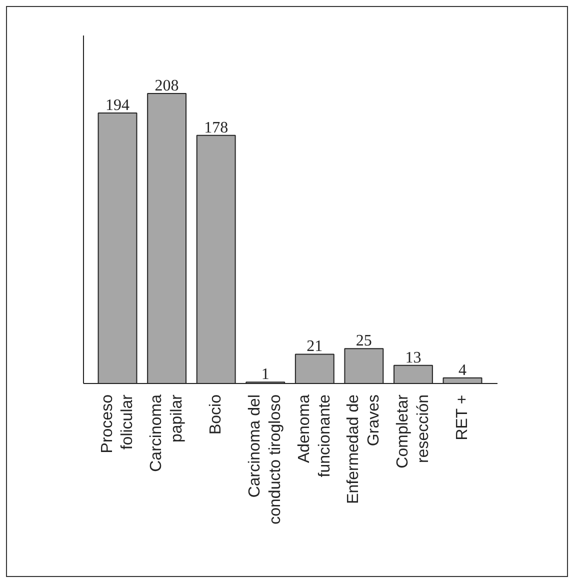 Image resolution: width=576 pixels, height=585 pixels. Describe the element at coordinates (118, 105) in the screenshot. I see `data-label: 194` at that location.